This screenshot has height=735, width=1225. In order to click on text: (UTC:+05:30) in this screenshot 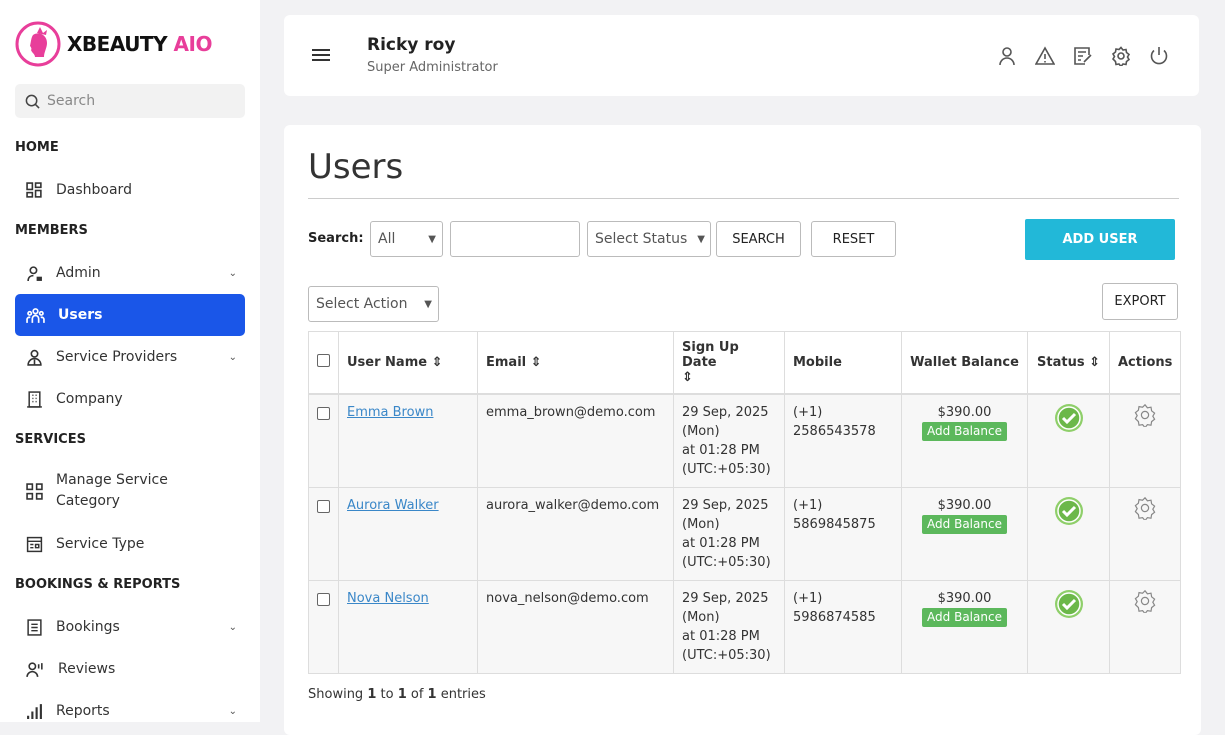, I will do `click(726, 469)`.